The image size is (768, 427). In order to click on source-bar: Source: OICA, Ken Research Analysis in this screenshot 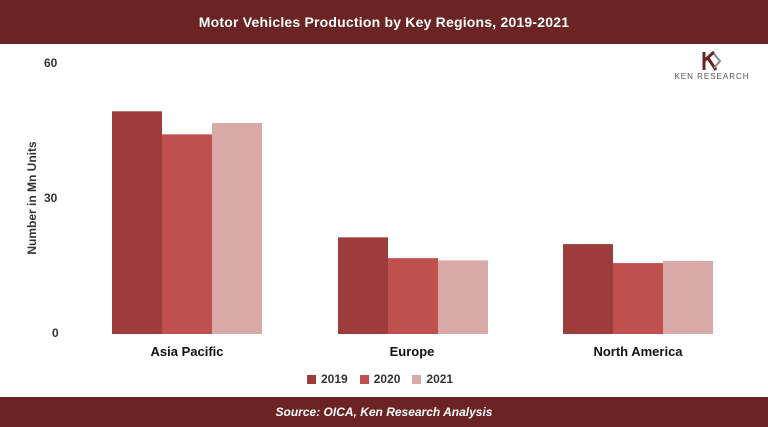, I will do `click(384, 412)`.